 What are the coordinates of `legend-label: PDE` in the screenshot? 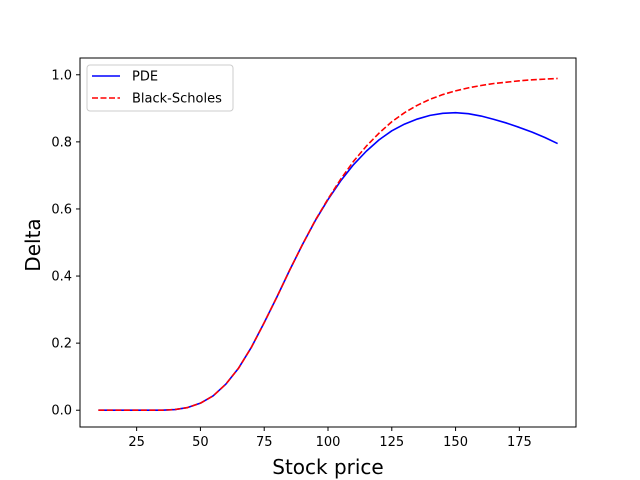 It's located at (145, 77).